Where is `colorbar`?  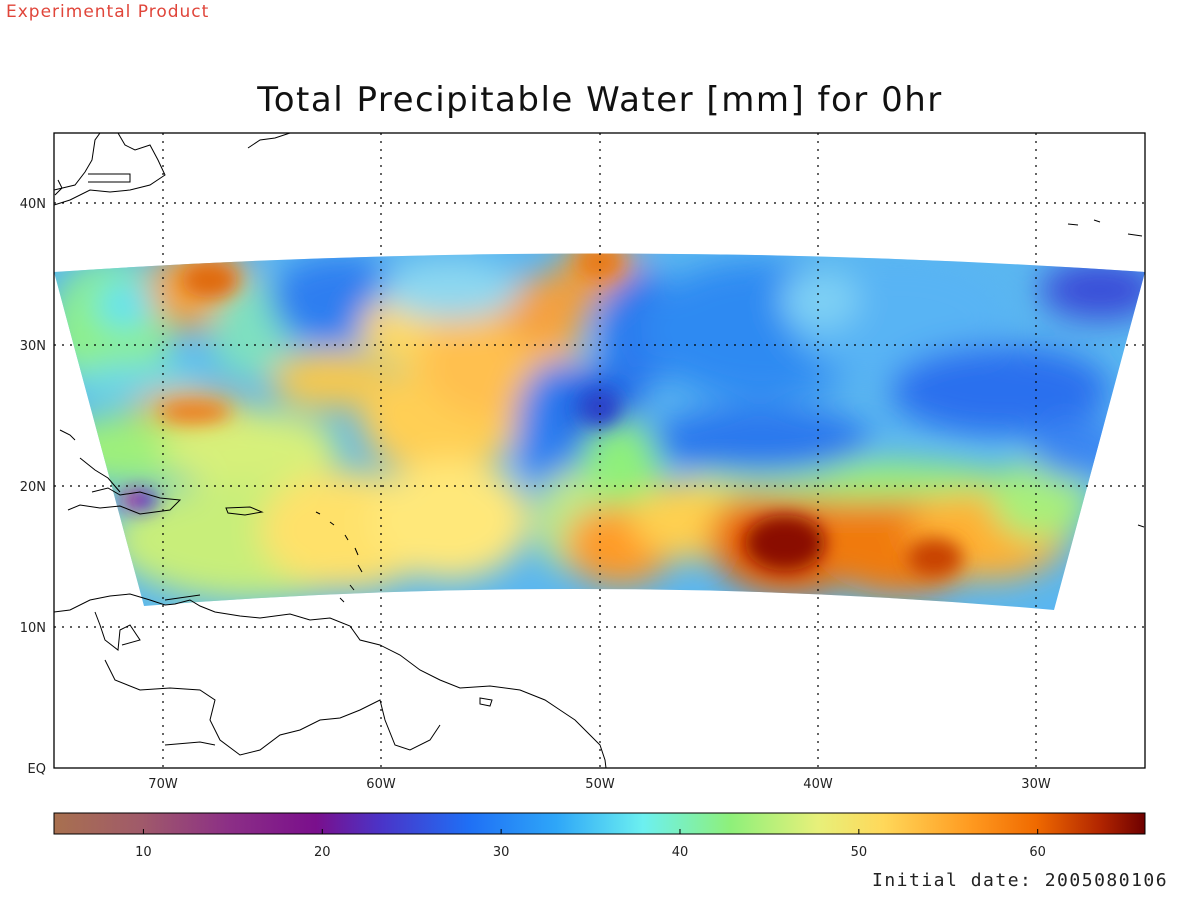 colorbar is located at coordinates (599, 823).